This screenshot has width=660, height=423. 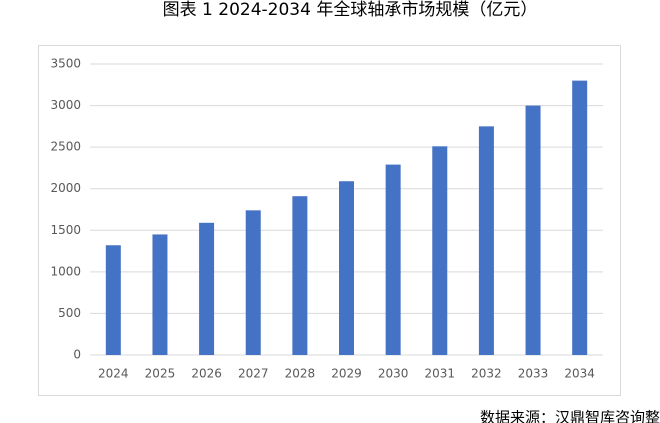 I want to click on x-tick-label: 2034, so click(x=579, y=374).